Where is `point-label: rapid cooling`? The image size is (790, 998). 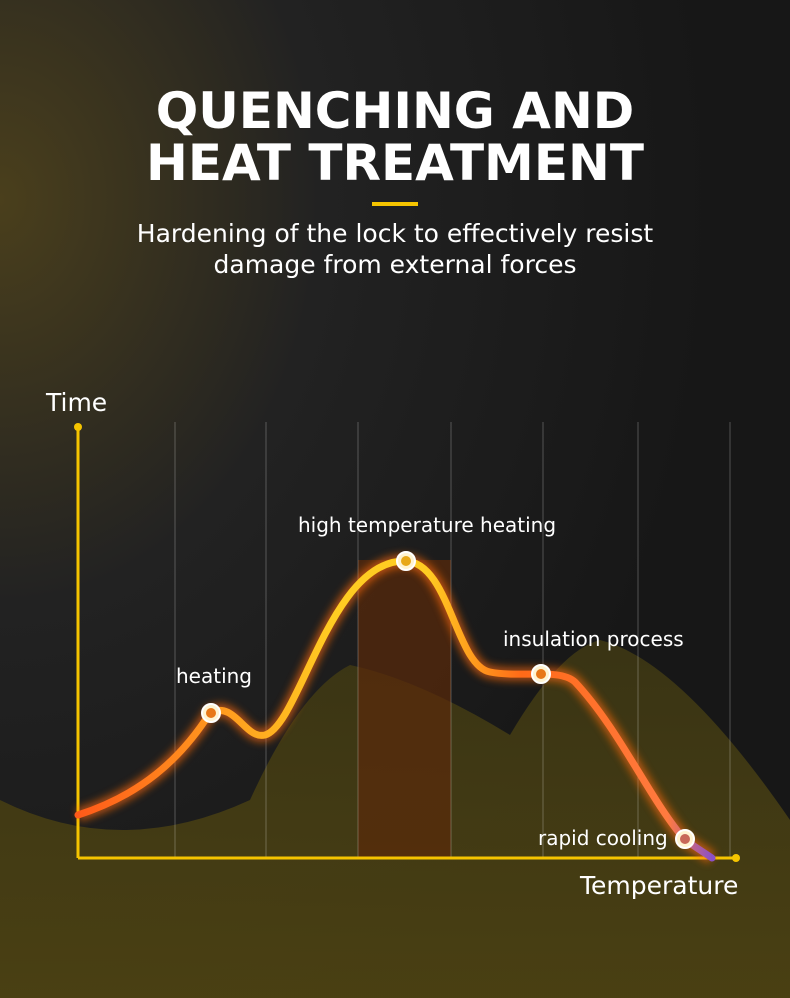
point-label: rapid cooling is located at coordinates (603, 838).